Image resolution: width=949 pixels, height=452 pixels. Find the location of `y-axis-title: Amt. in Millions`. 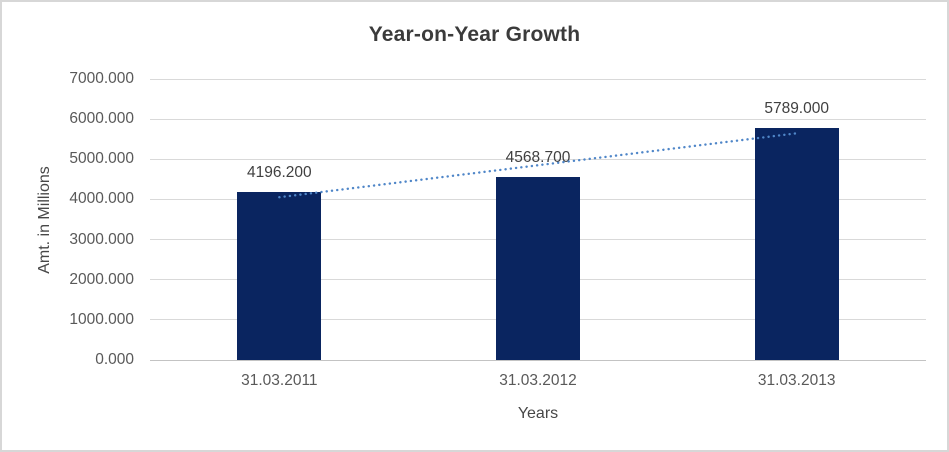

y-axis-title: Amt. in Millions is located at coordinates (44, 220).